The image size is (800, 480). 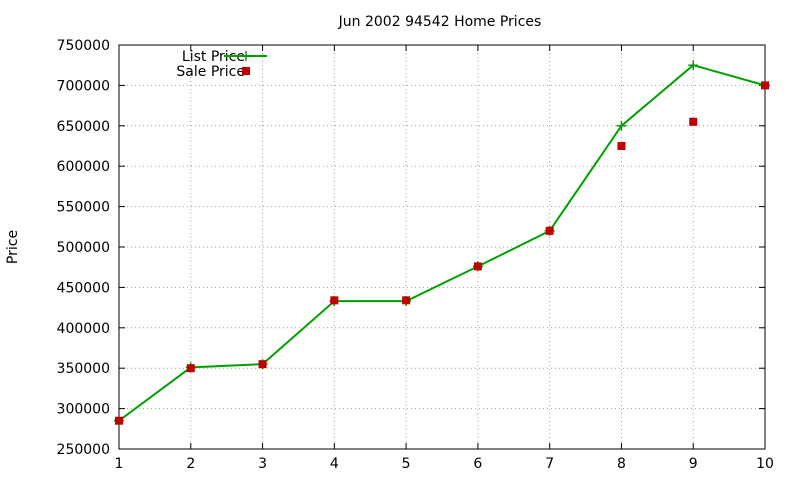 What do you see at coordinates (83, 46) in the screenshot?
I see `y-tick-label: 750000` at bounding box center [83, 46].